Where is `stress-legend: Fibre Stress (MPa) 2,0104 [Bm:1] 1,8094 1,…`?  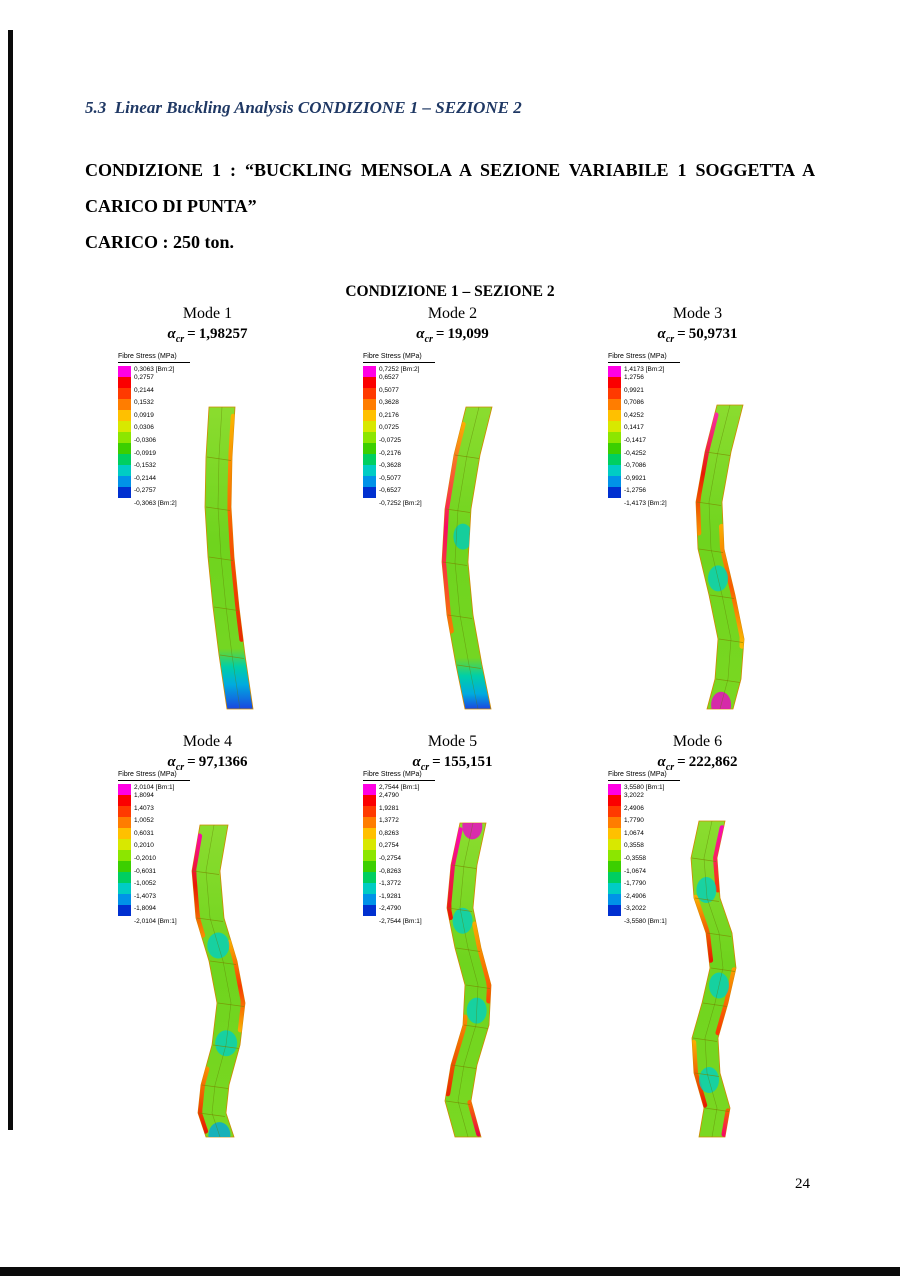 stress-legend: Fibre Stress (MPa) 2,0104 [Bm:1] 1,8094 1,… is located at coordinates (154, 849).